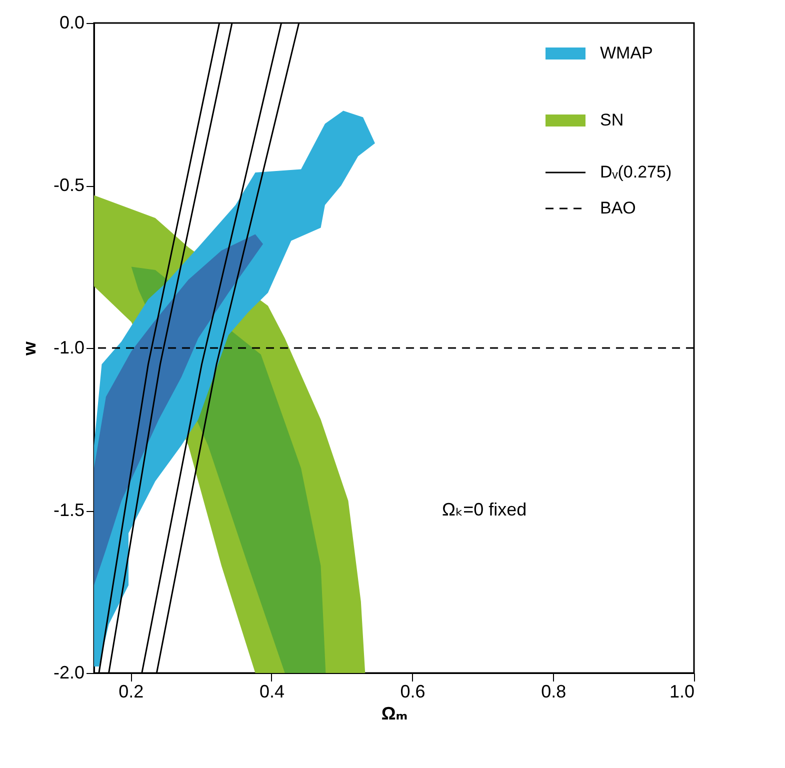  What do you see at coordinates (626, 53) in the screenshot?
I see `legend-label: WMAP` at bounding box center [626, 53].